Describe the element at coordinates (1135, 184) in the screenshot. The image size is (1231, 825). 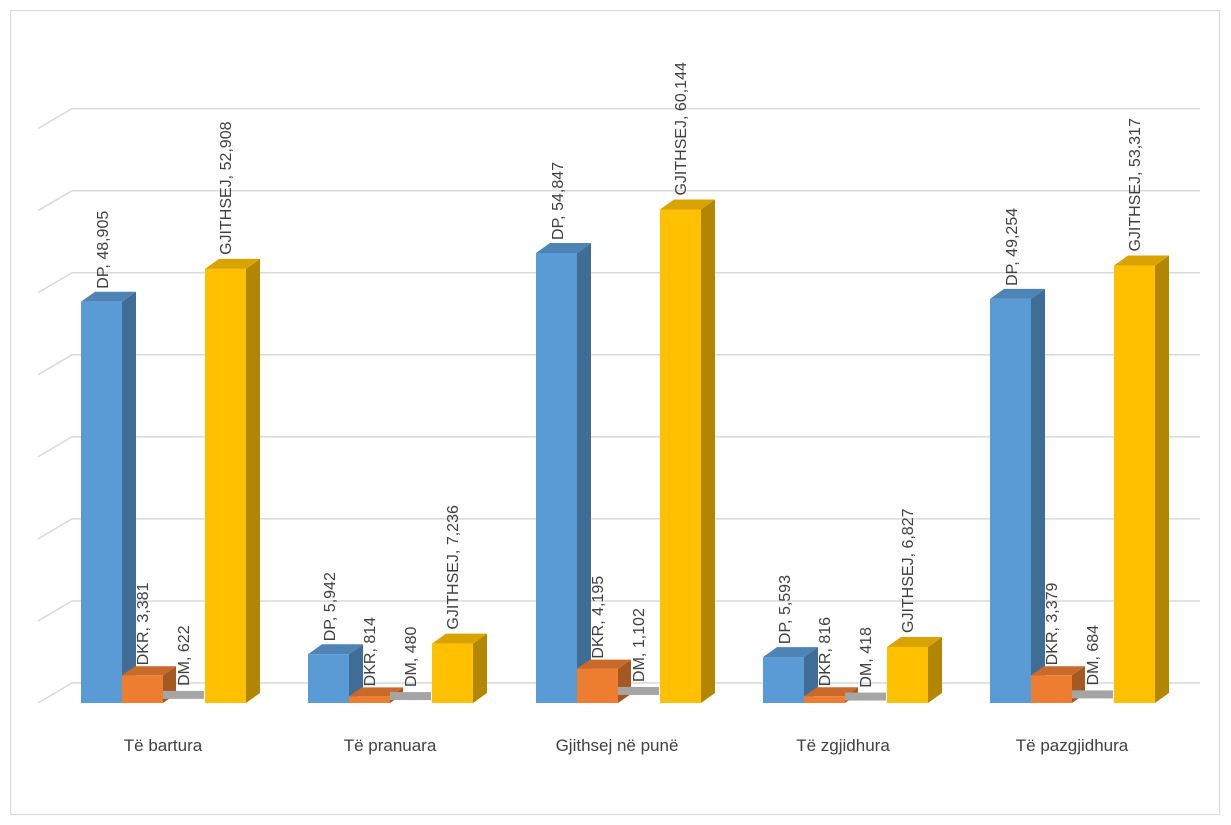
I see `data-label-gjithsej-4: GJITHSEJ, 53,317` at that location.